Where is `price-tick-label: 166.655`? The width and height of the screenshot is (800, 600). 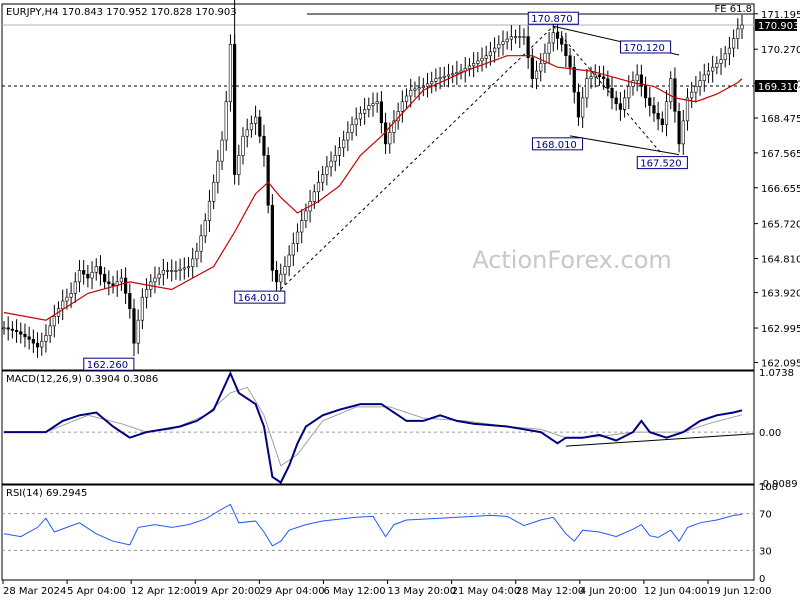 price-tick-label: 166.655 is located at coordinates (780, 189).